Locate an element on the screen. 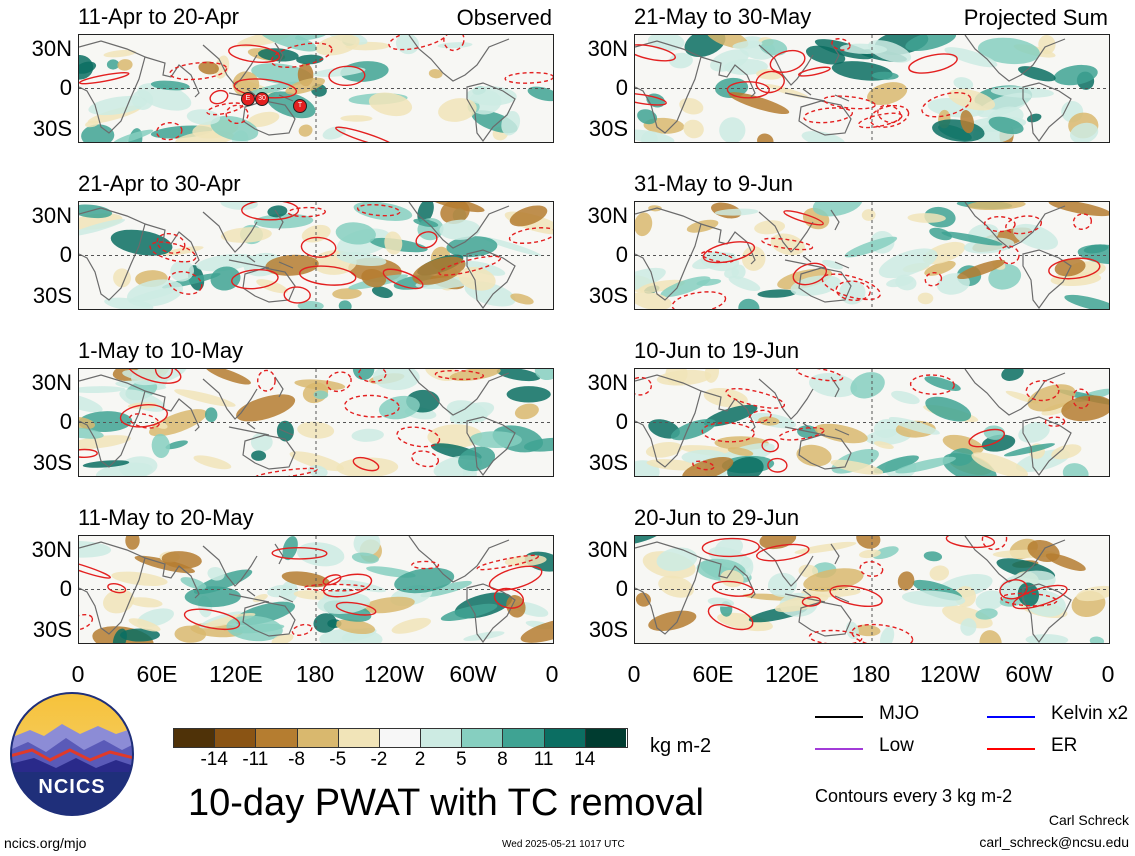 The width and height of the screenshot is (1135, 856). colorbar-tick-9: 14 is located at coordinates (585, 759).